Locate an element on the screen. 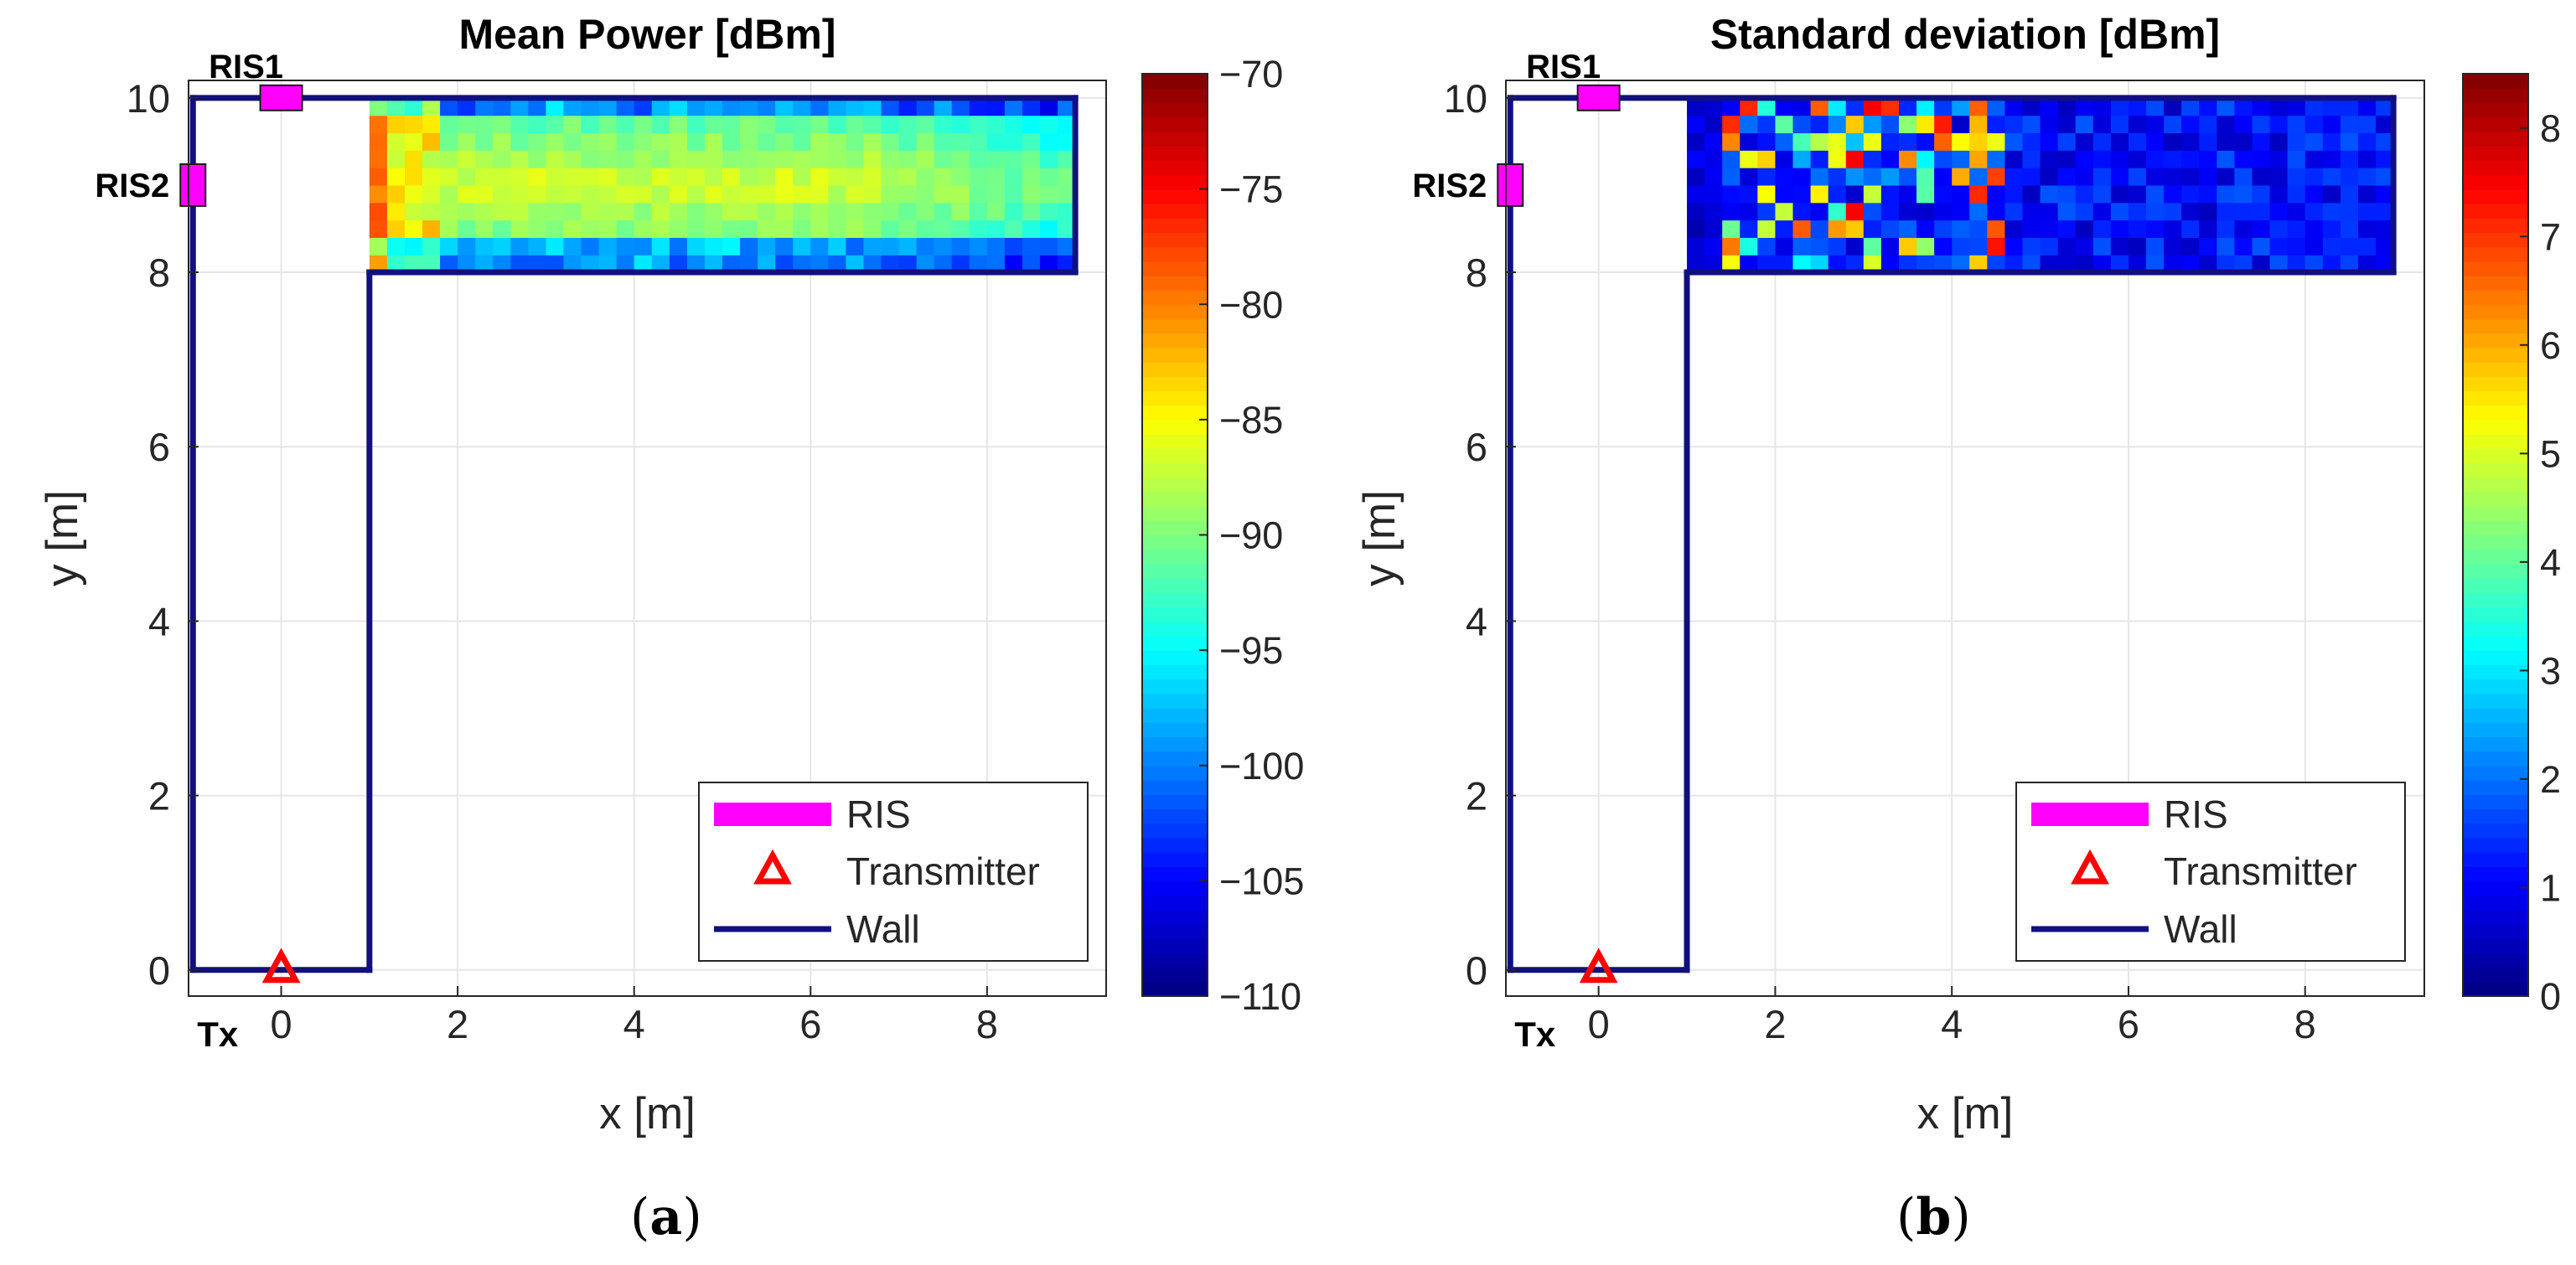  ris-label: RIS1 is located at coordinates (246, 67).